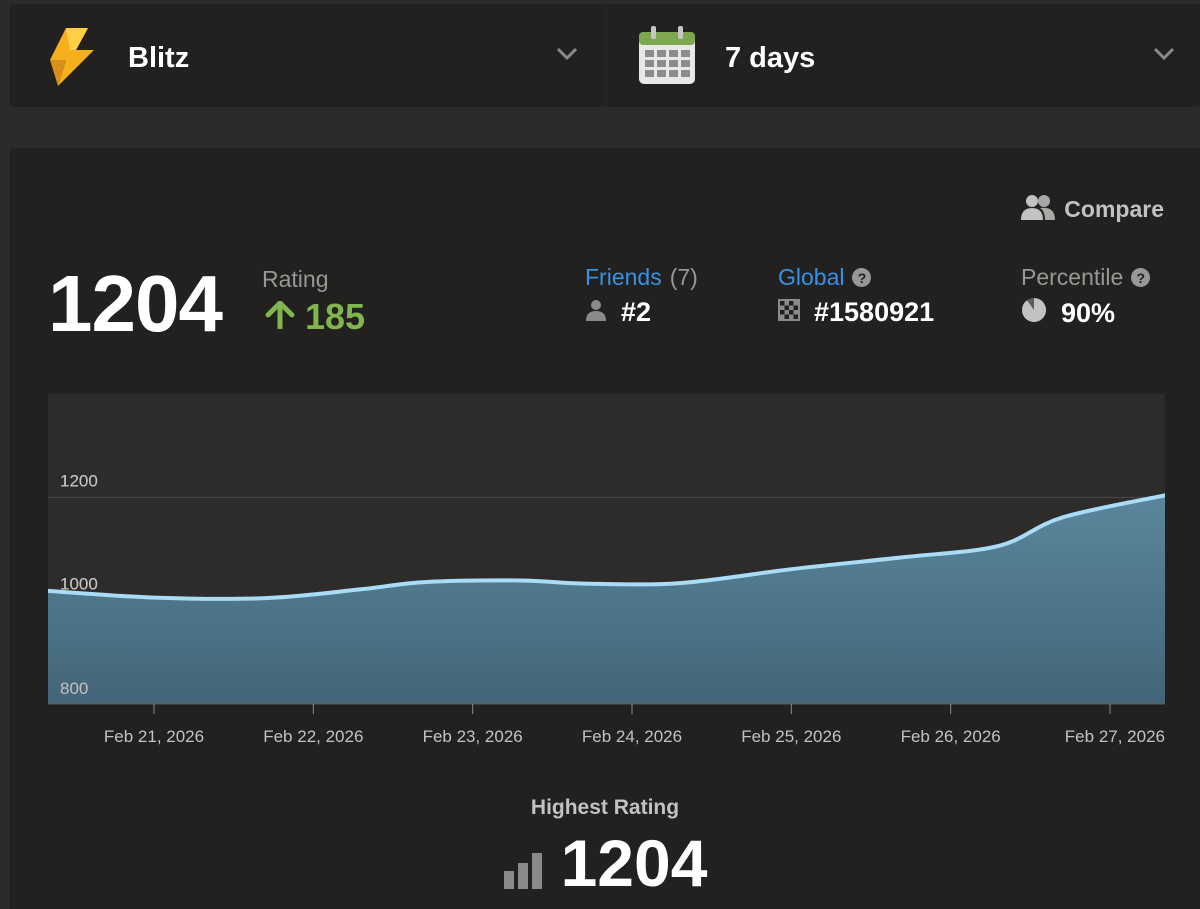  I want to click on highest-rating-value: 1204, so click(634, 863).